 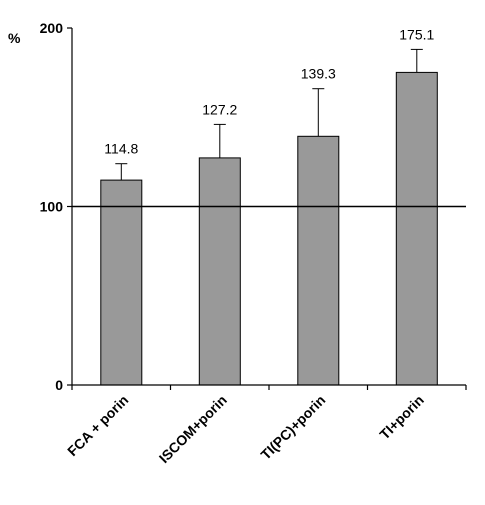 What do you see at coordinates (219, 109) in the screenshot?
I see `value-label-2: 127.2` at bounding box center [219, 109].